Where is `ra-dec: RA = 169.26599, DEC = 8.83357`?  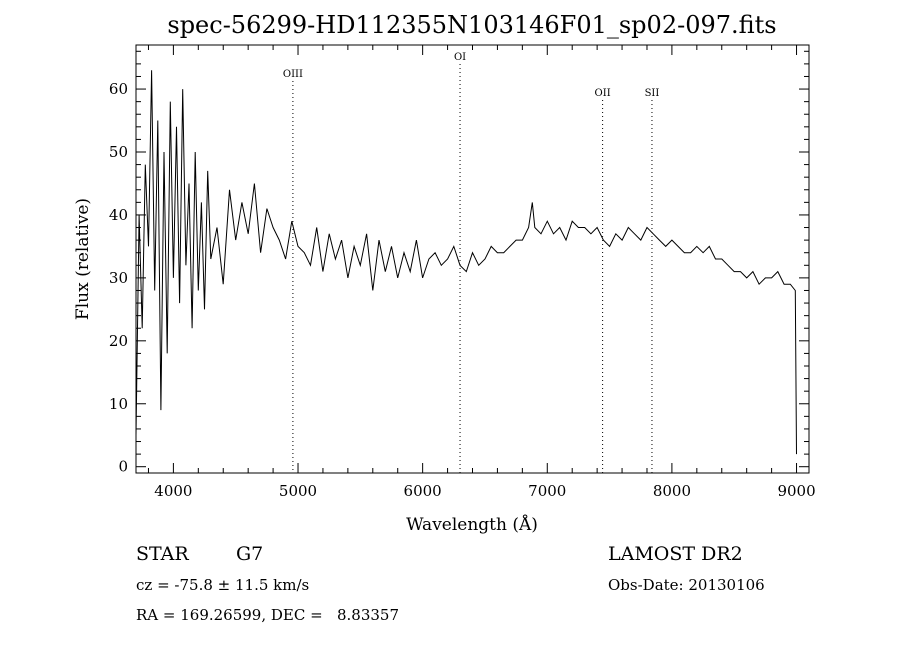 ra-dec: RA = 169.26599, DEC = 8.83357 is located at coordinates (267, 615).